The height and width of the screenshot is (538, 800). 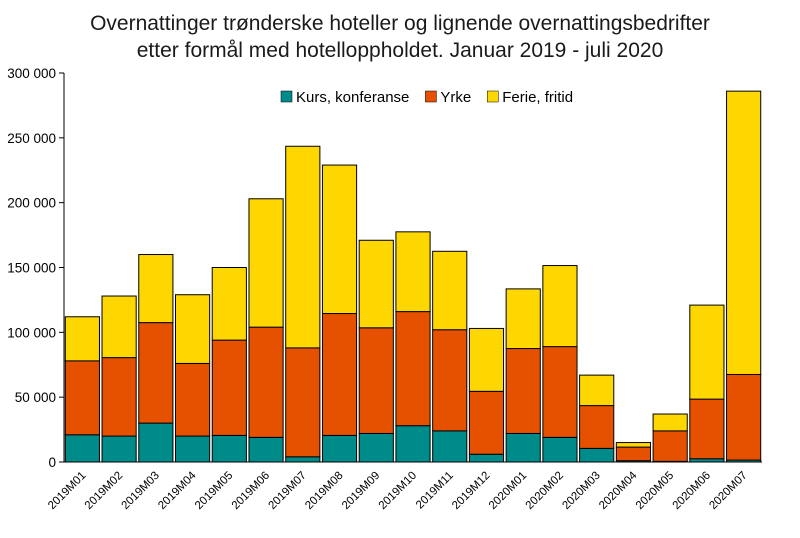 What do you see at coordinates (692, 491) in the screenshot?
I see `x-tick-label: 2020M06` at bounding box center [692, 491].